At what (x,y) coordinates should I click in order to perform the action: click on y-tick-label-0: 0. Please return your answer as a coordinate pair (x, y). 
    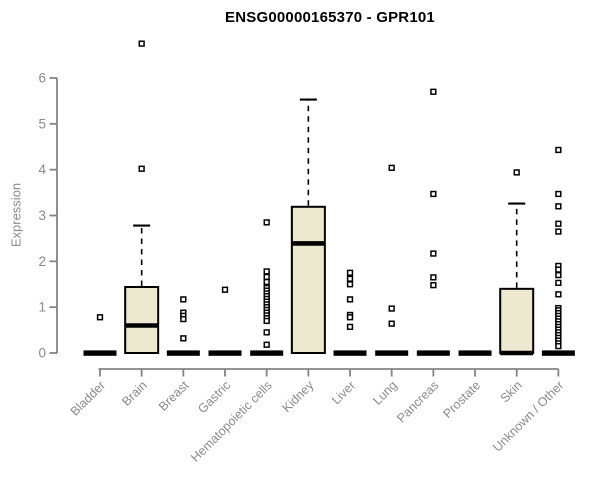
    Looking at the image, I should click on (42, 353).